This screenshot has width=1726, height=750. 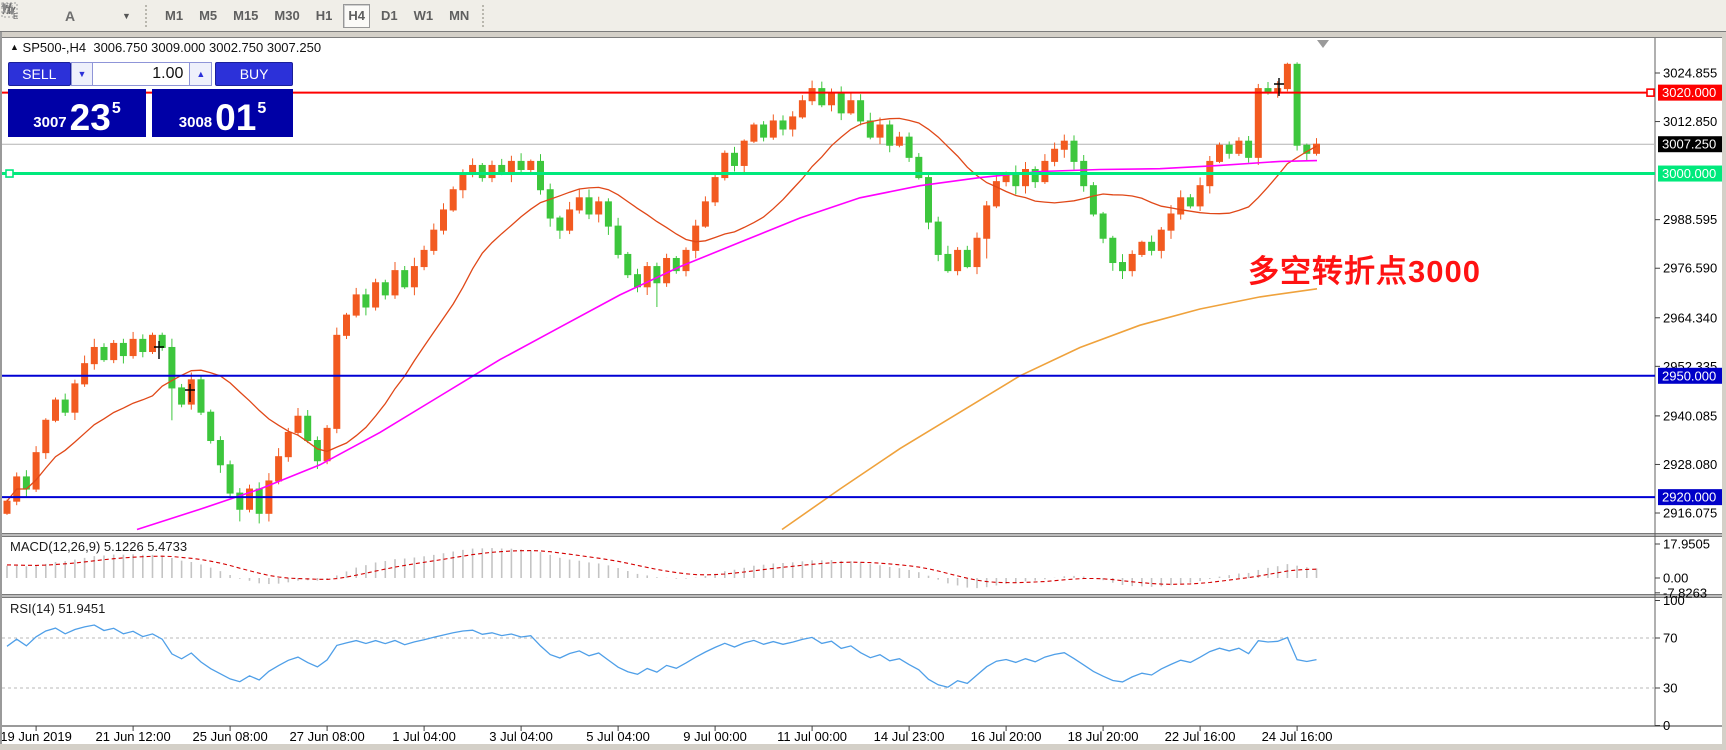 What do you see at coordinates (287, 15) in the screenshot?
I see `timeframe-button-m30: M30` at bounding box center [287, 15].